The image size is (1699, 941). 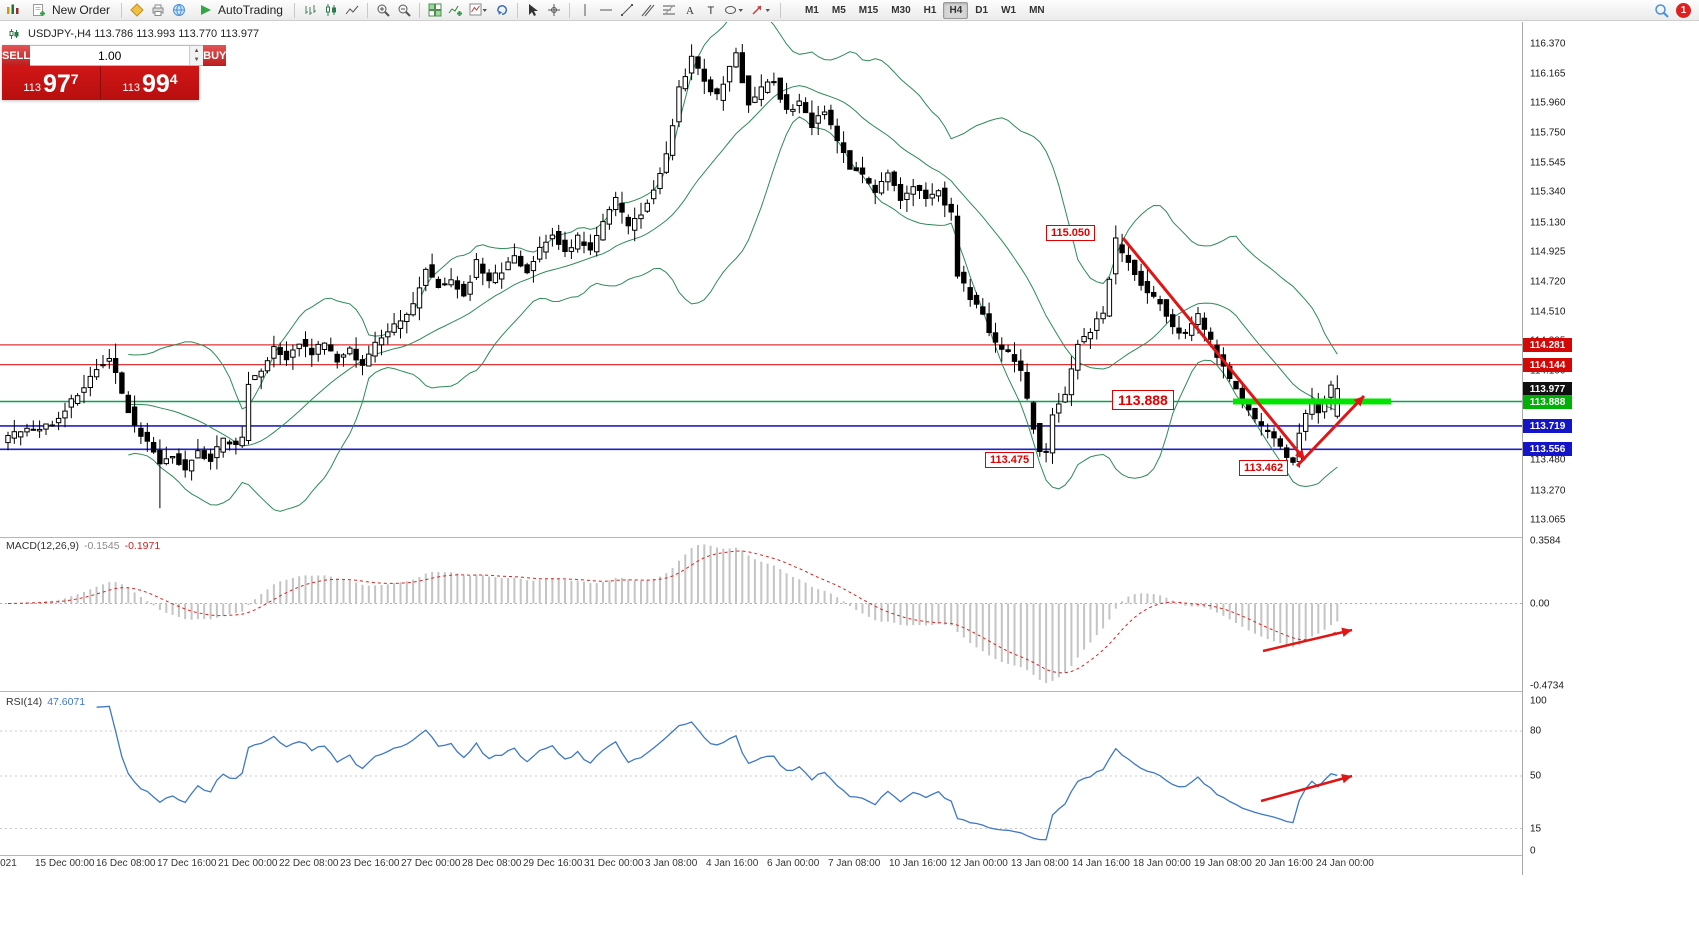 I want to click on trade-panel-prices: 113 97 7 113 99 4, so click(x=100, y=83).